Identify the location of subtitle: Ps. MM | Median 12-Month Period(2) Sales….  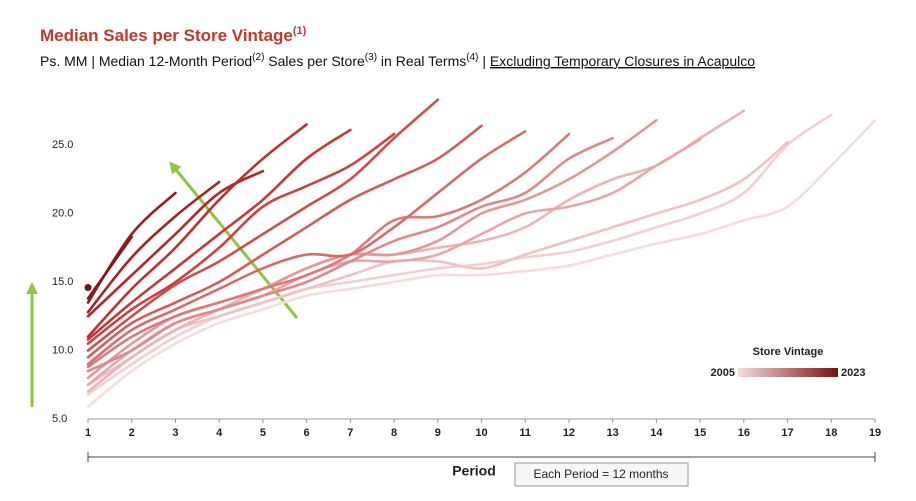
(397, 60).